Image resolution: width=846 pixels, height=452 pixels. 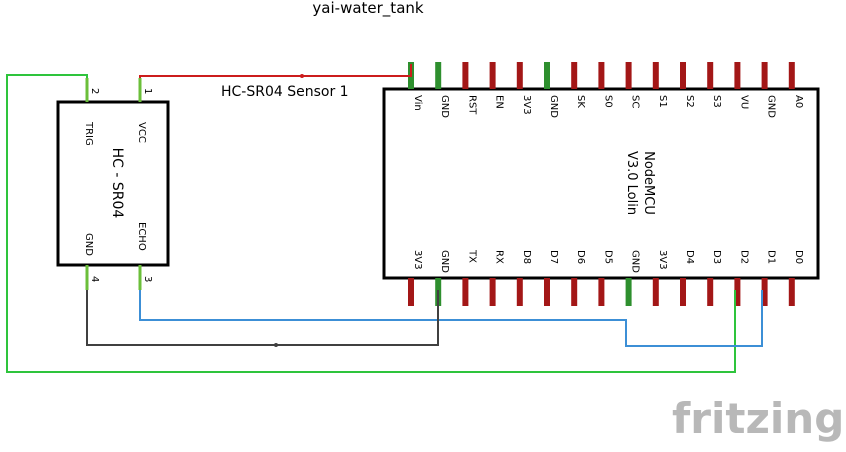 I want to click on nodemcu-bottom-pin-label-8: GND, so click(x=635, y=261).